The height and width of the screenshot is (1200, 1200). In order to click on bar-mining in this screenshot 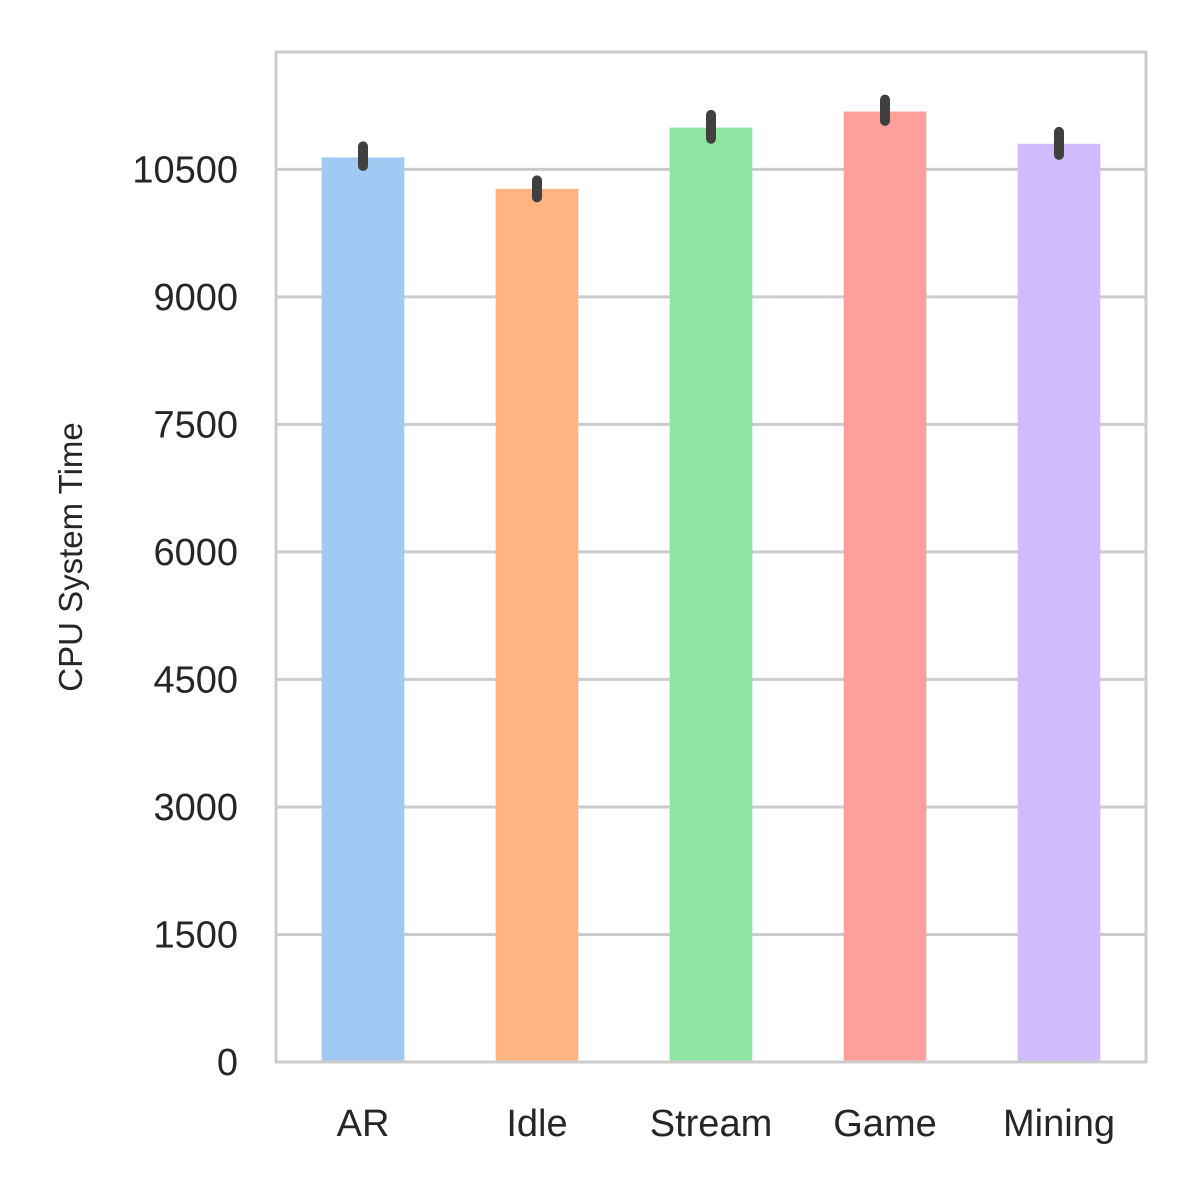, I will do `click(1059, 602)`.